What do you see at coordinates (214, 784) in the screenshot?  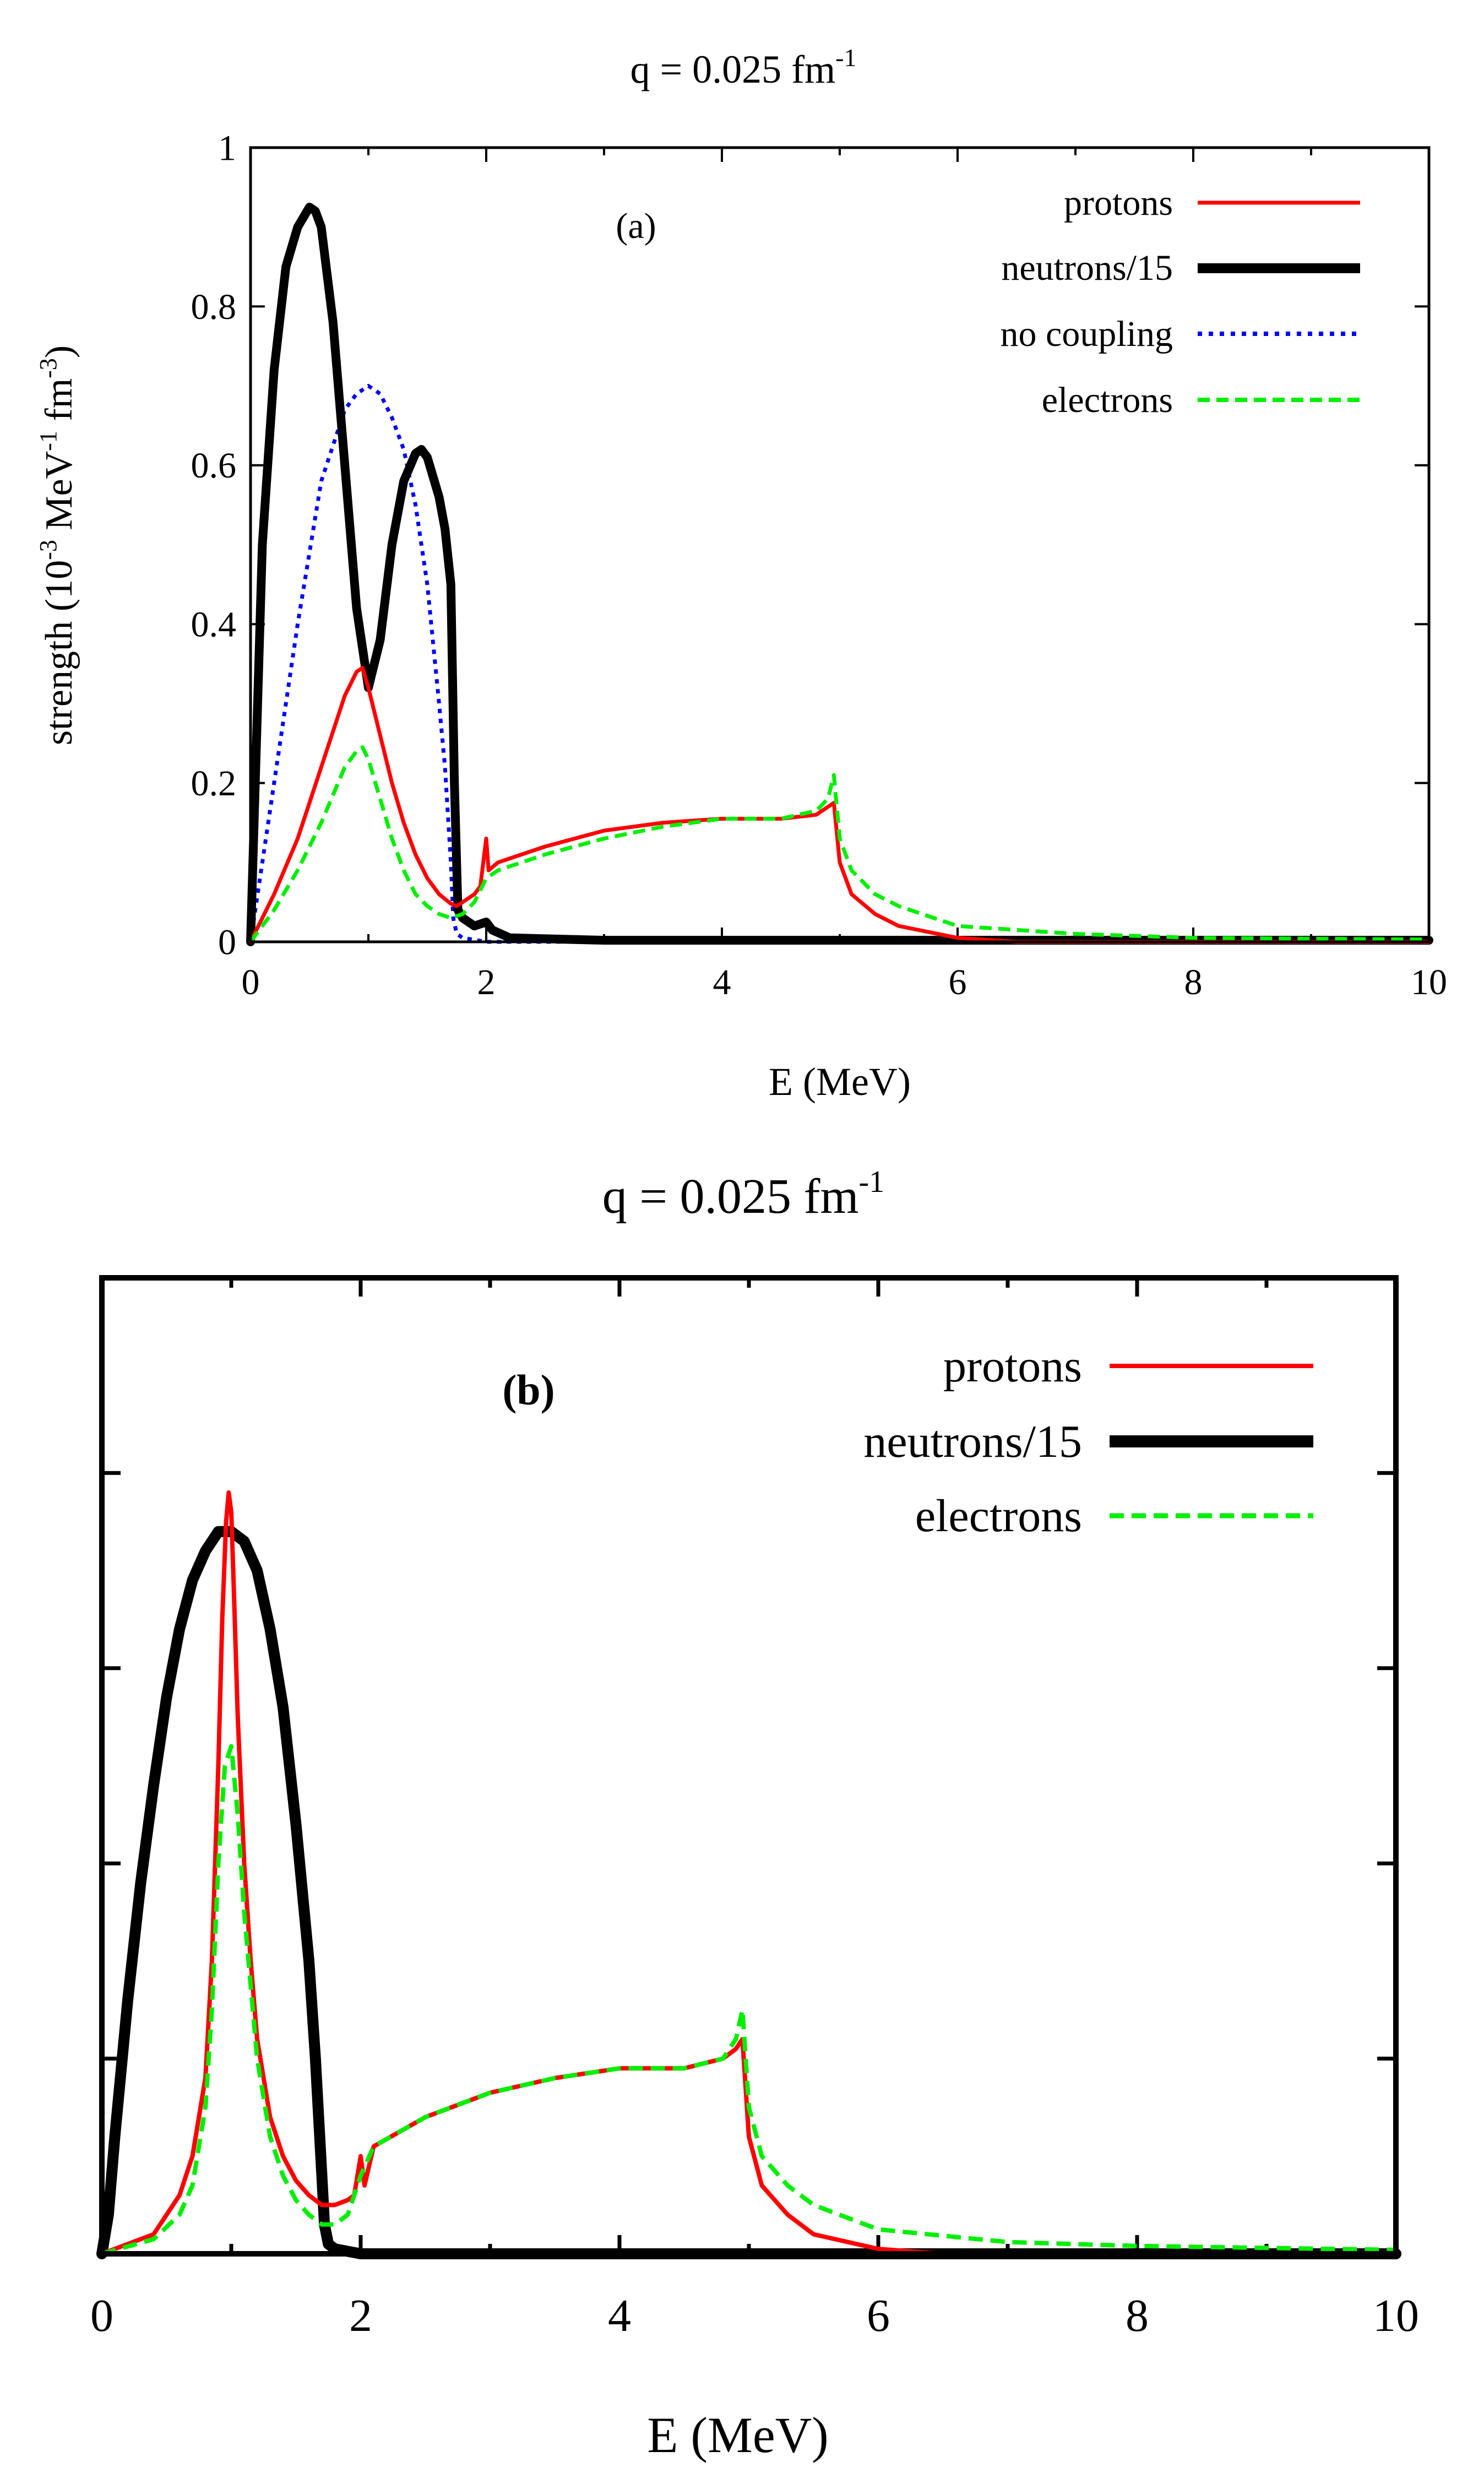 I see `panel-a-y-tick-label: 0.2` at bounding box center [214, 784].